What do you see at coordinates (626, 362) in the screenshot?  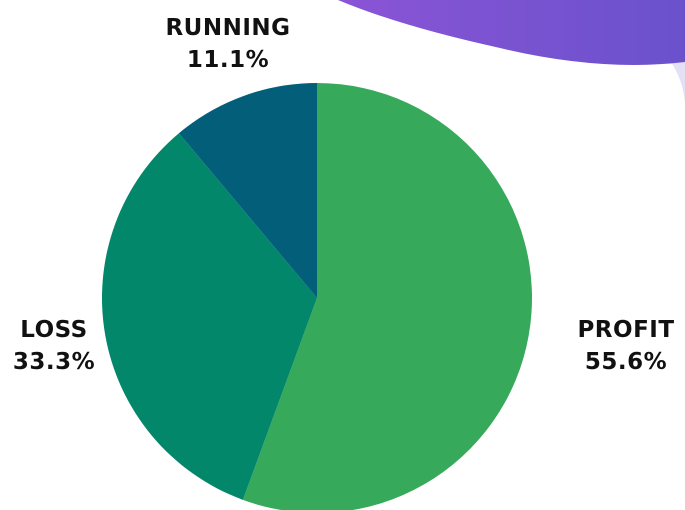 I see `slice-percent-profit: 55.6%` at bounding box center [626, 362].